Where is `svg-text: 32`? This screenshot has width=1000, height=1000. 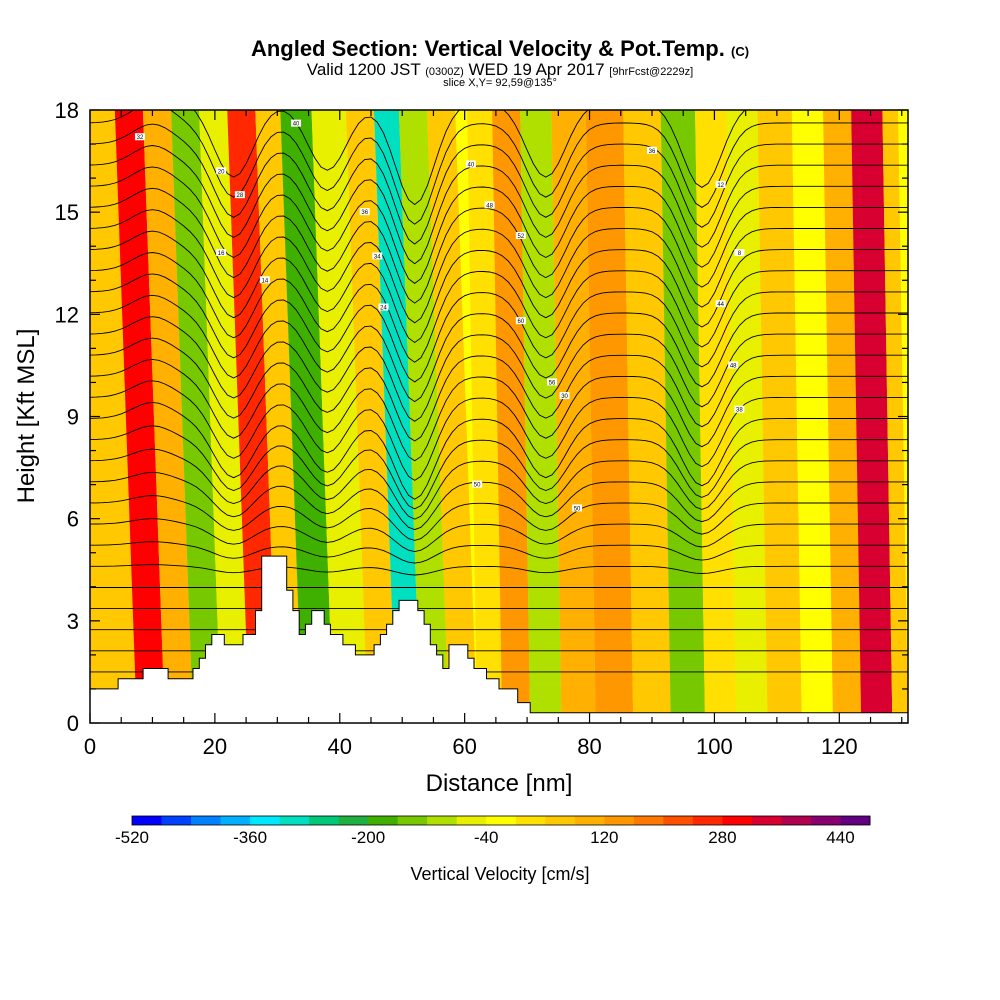 svg-text: 32 is located at coordinates (140, 138).